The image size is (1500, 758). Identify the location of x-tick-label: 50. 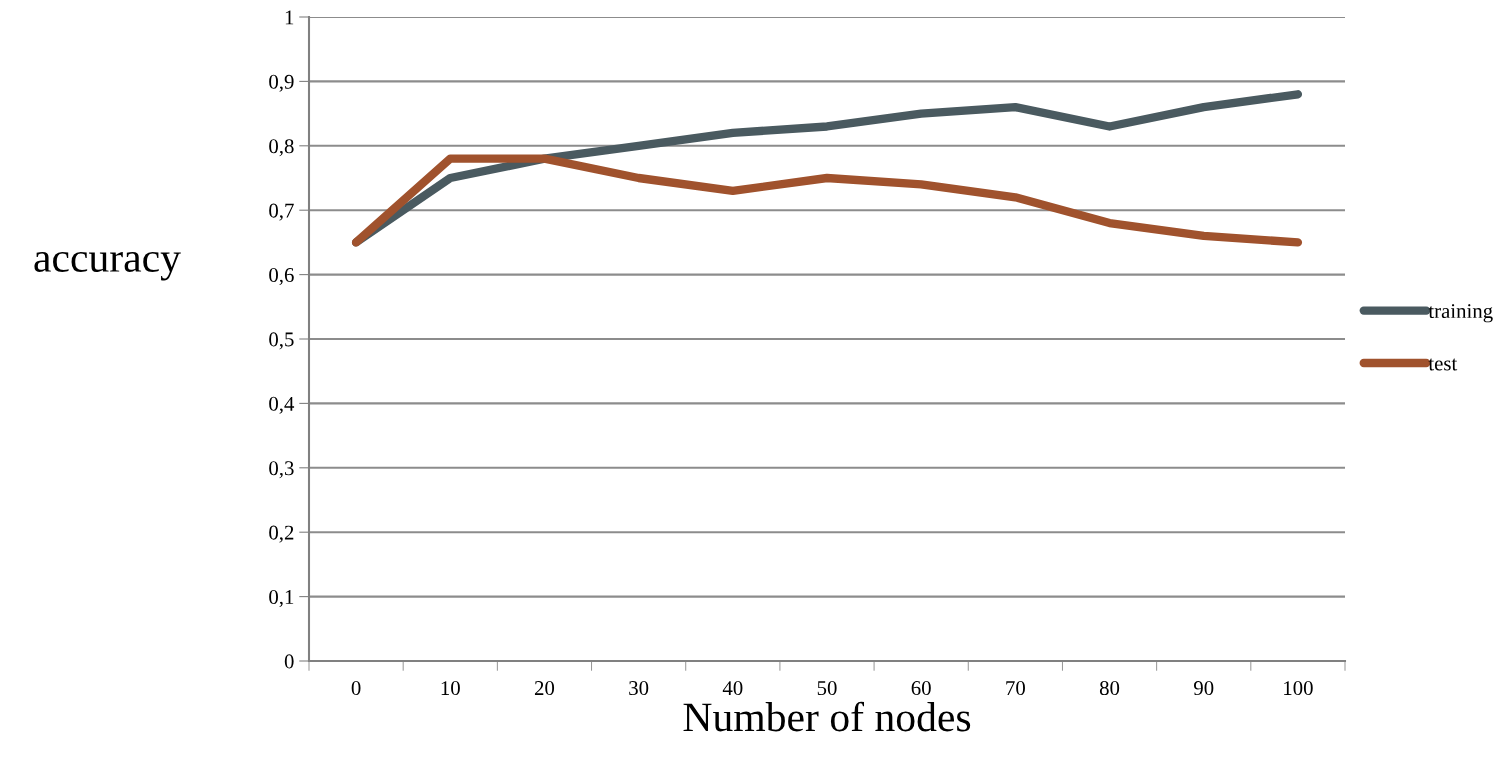
(827, 688).